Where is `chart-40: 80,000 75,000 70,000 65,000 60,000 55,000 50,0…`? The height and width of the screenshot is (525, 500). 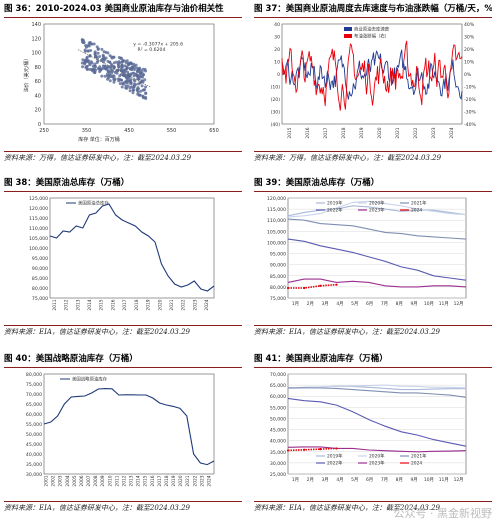 chart-40: 80,000 75,000 70,000 65,000 60,000 55,000 50,0… is located at coordinates (120, 429).